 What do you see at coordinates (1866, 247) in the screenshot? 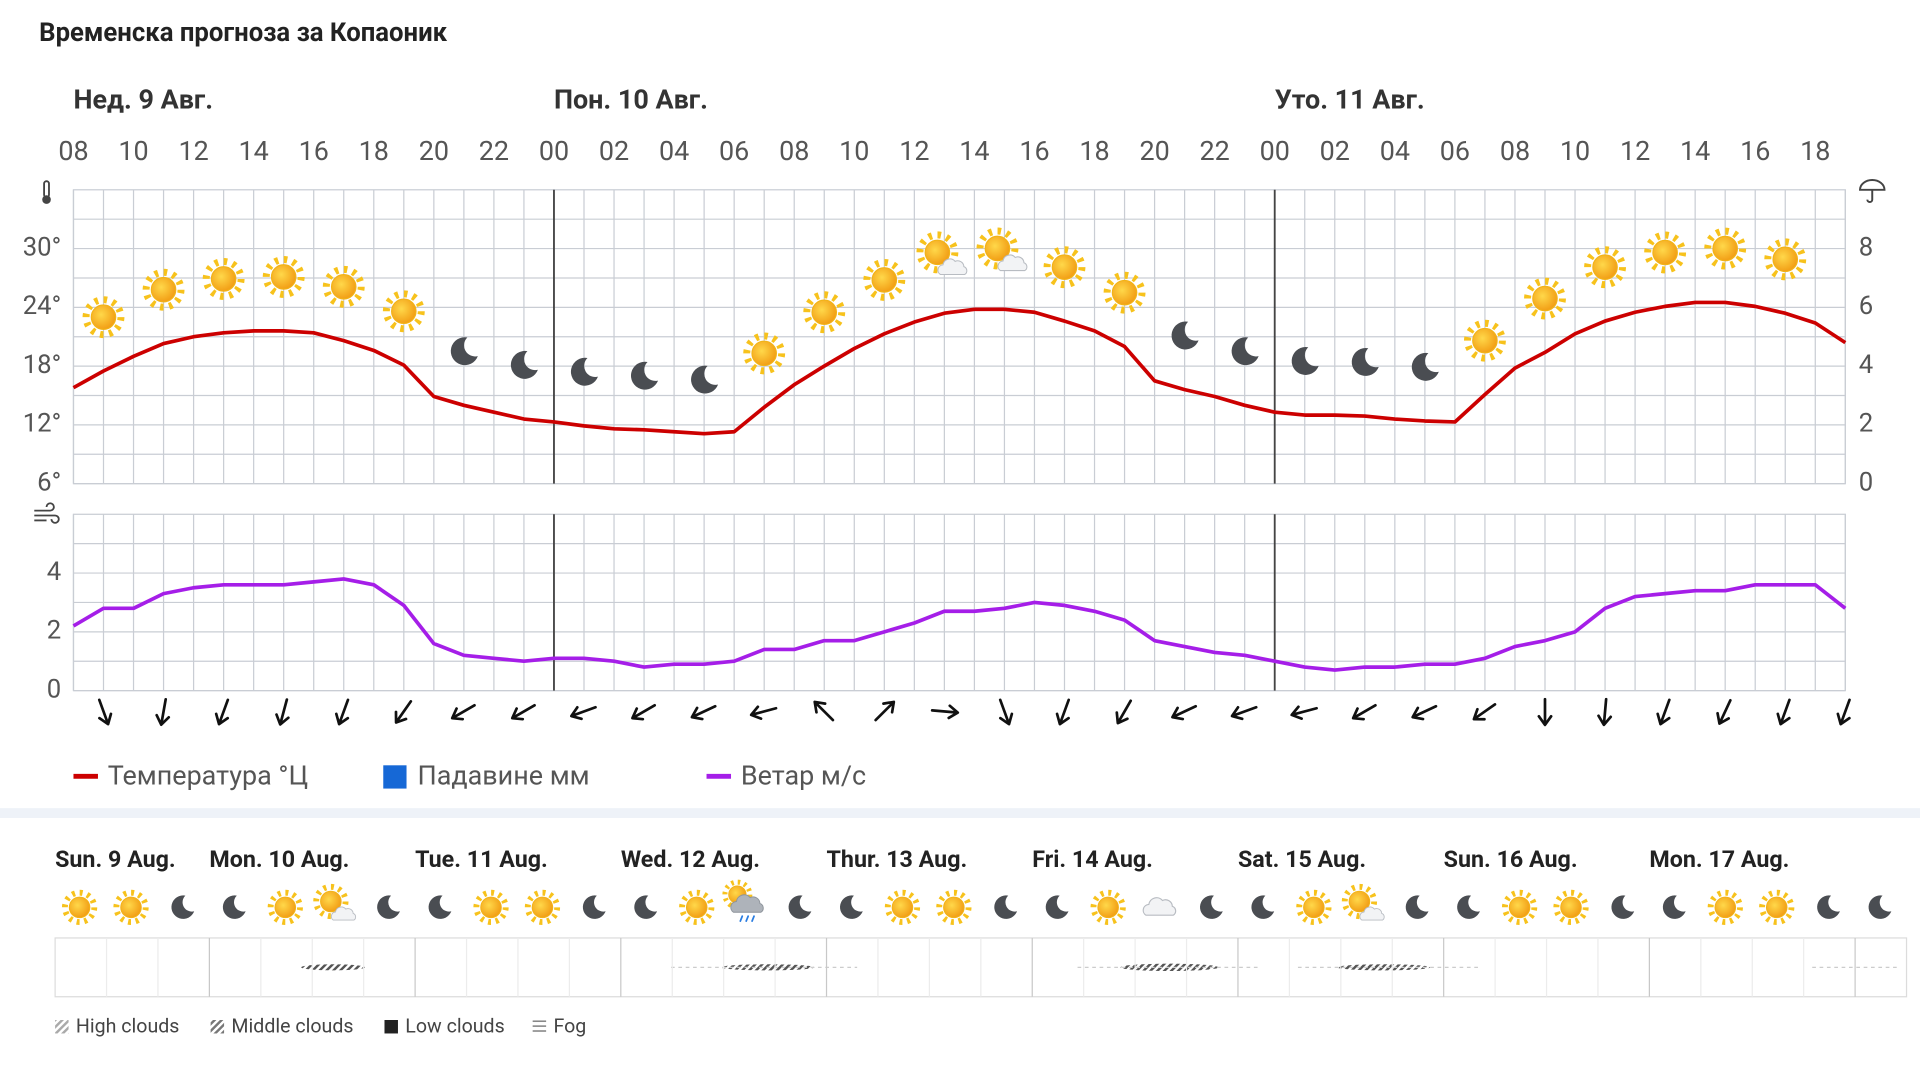
I see `y2-tick-label: 8` at bounding box center [1866, 247].